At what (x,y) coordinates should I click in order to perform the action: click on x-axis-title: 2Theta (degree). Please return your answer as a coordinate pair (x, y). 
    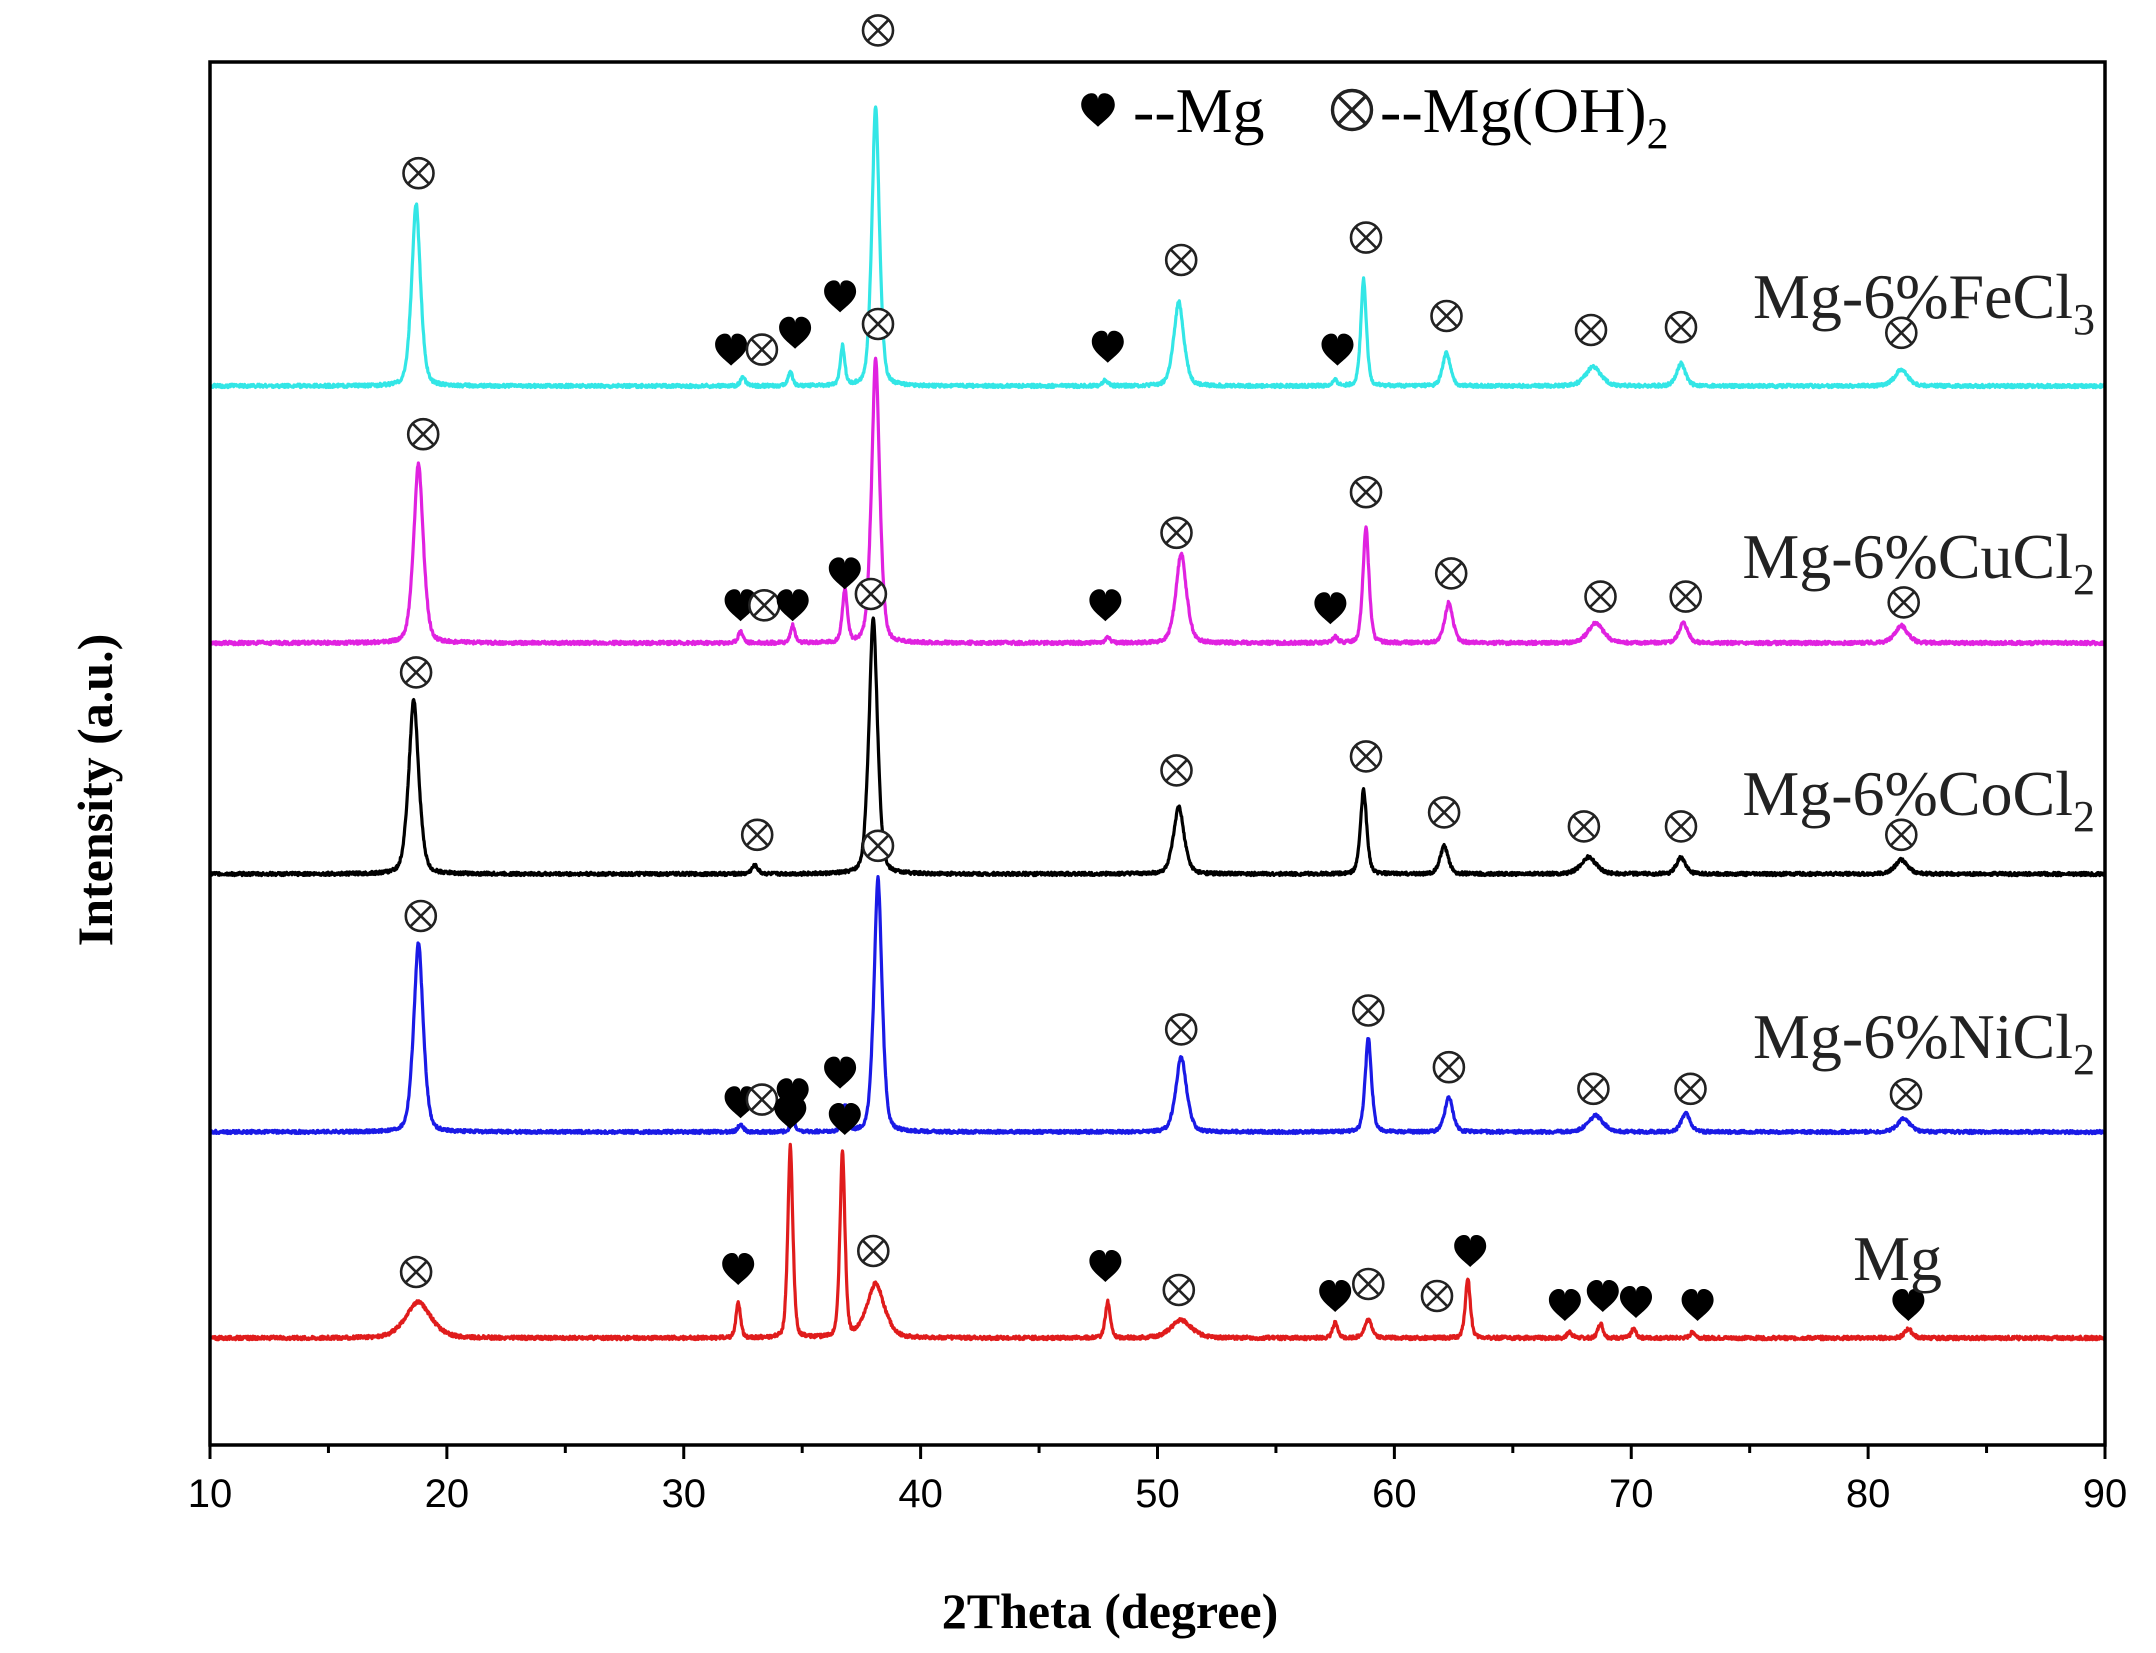
    Looking at the image, I should click on (1110, 1611).